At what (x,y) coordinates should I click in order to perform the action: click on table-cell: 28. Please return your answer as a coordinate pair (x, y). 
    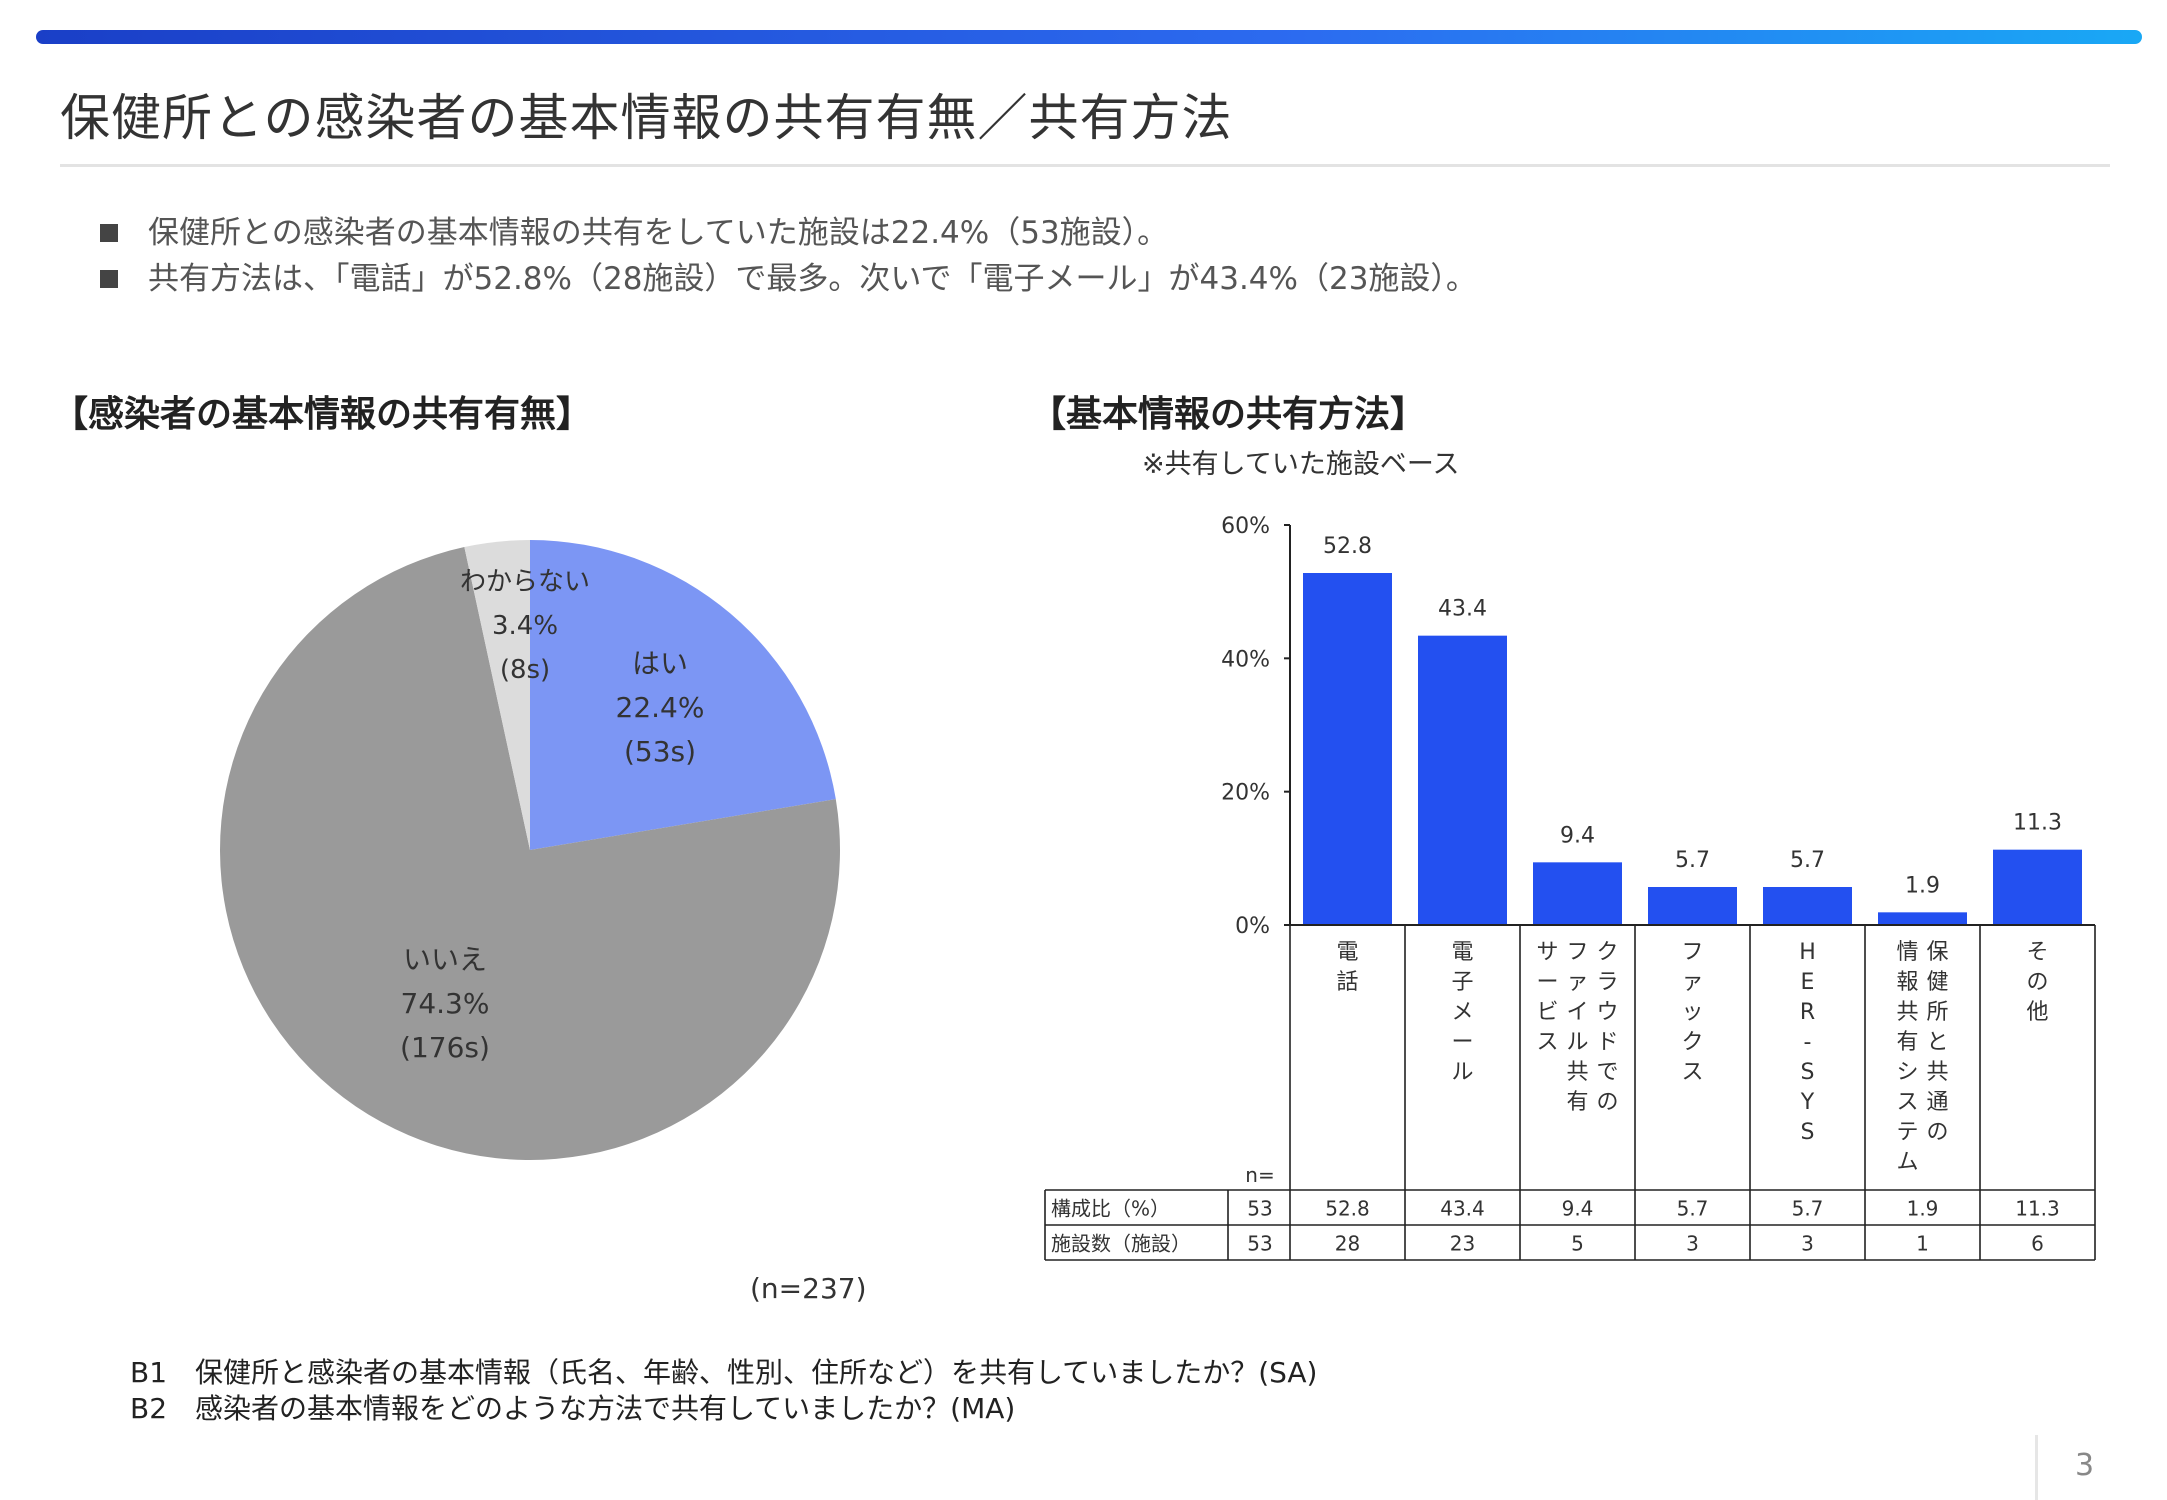
    Looking at the image, I should click on (1347, 1244).